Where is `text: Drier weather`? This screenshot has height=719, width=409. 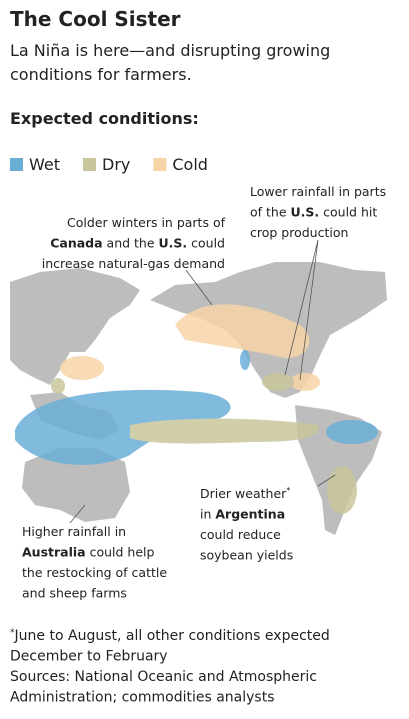 text: Drier weather is located at coordinates (243, 493).